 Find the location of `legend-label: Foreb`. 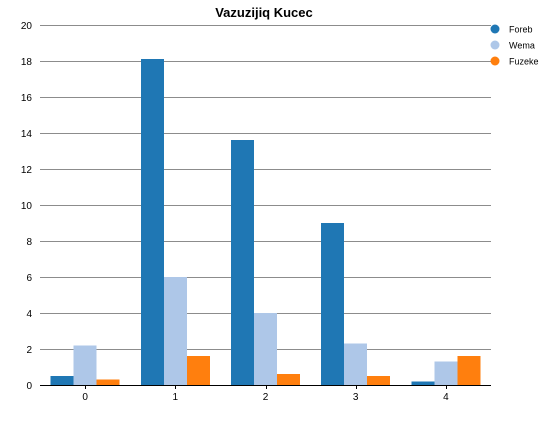

legend-label: Foreb is located at coordinates (521, 30).